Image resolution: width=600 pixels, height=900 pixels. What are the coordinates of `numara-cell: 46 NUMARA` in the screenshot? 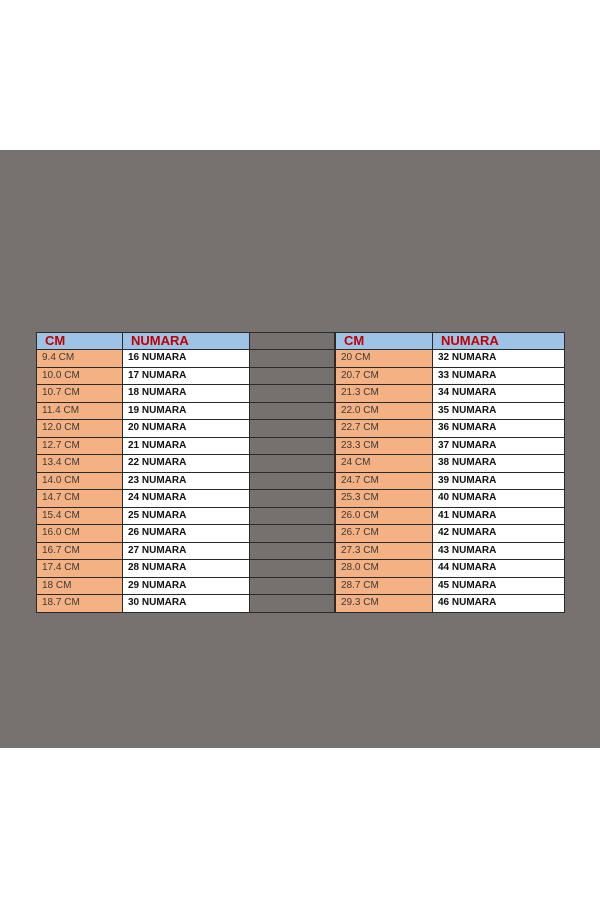 It's located at (498, 603).